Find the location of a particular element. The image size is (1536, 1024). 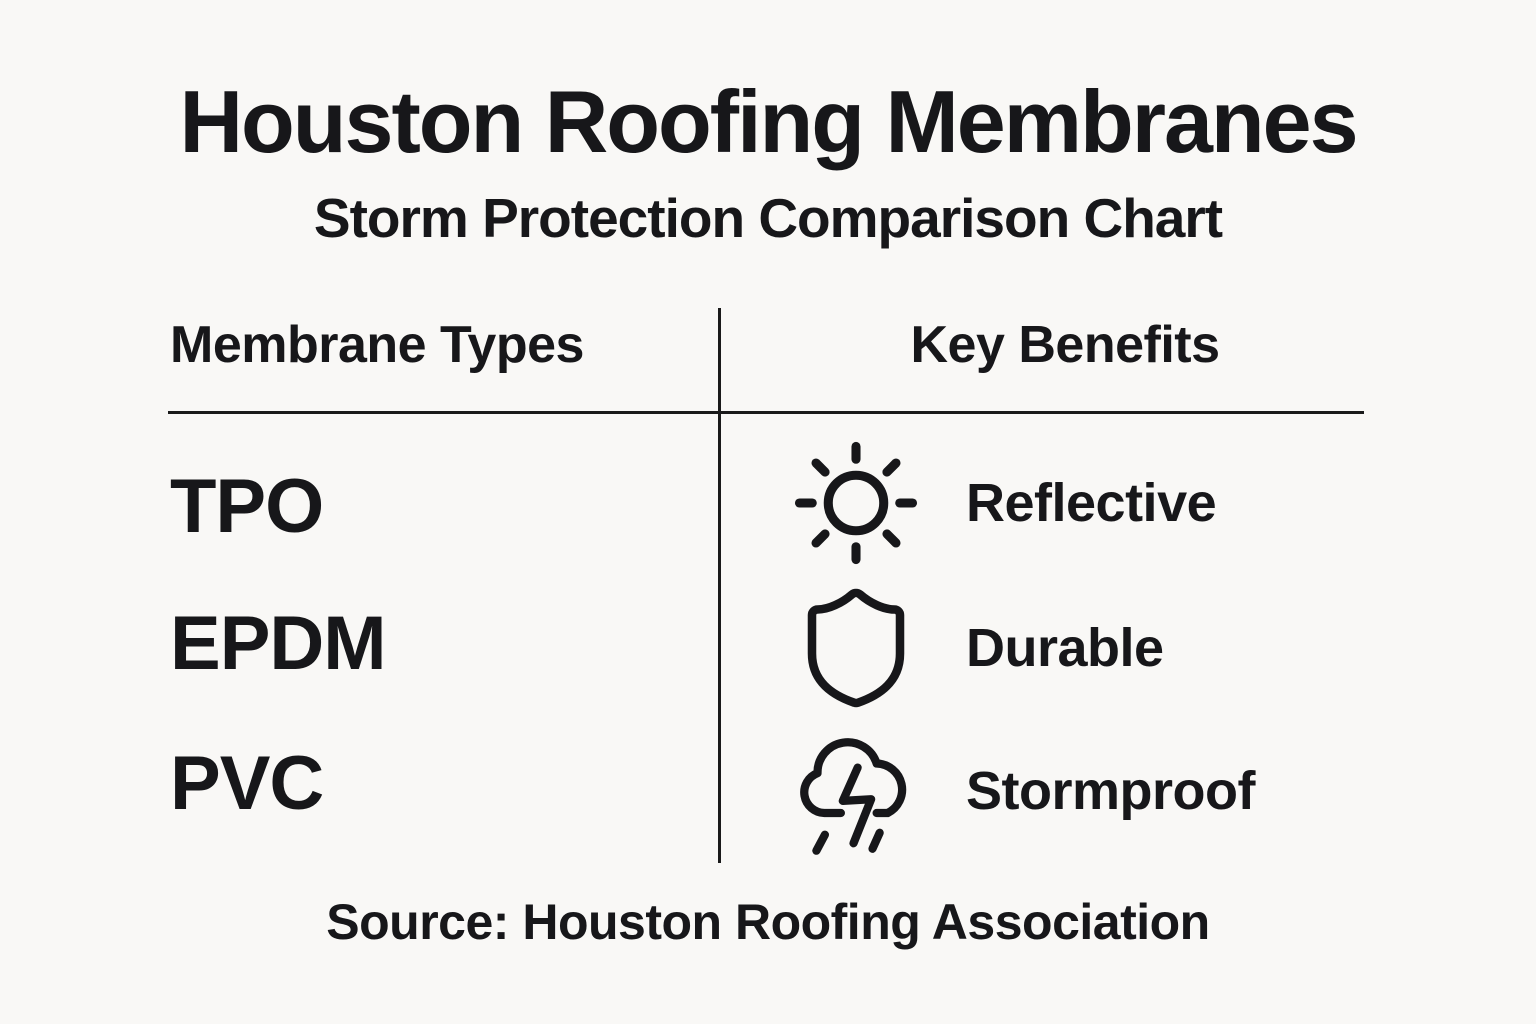

benefit-row-reflective: Reflective is located at coordinates (1070, 503).